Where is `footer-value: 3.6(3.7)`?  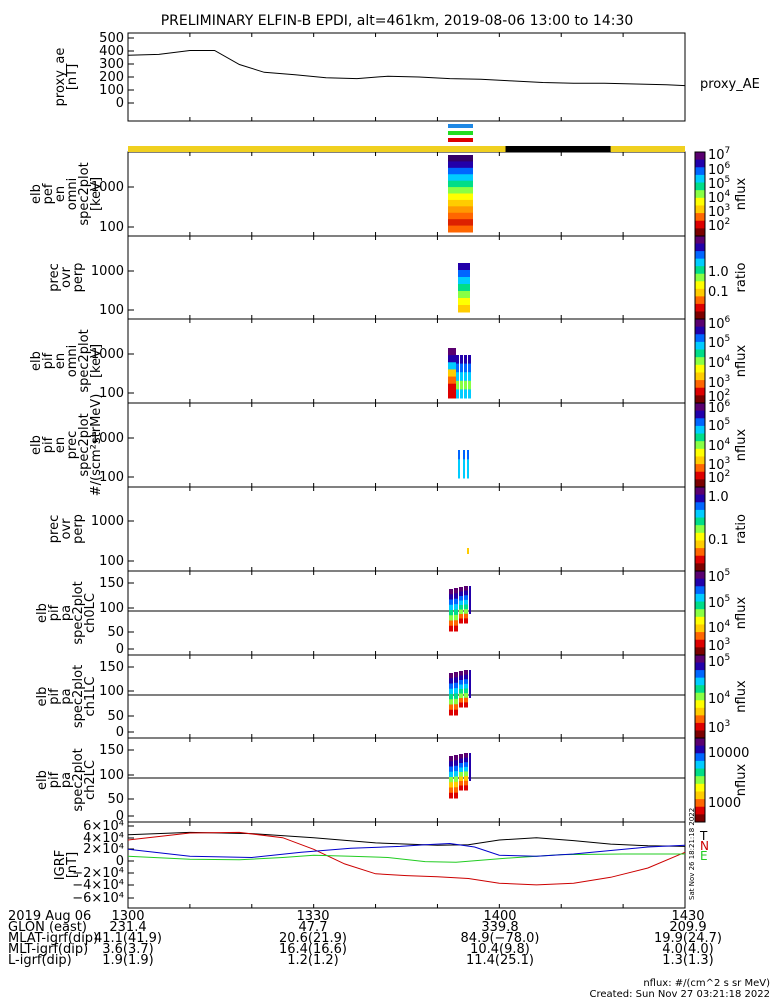
footer-value: 3.6(3.7) is located at coordinates (128, 949).